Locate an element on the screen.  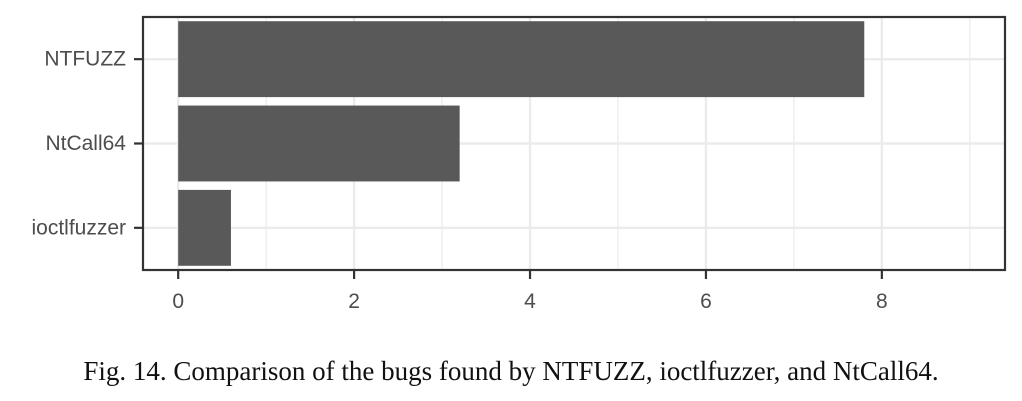
y-tick-label: NTFUZZ is located at coordinates (85, 59).